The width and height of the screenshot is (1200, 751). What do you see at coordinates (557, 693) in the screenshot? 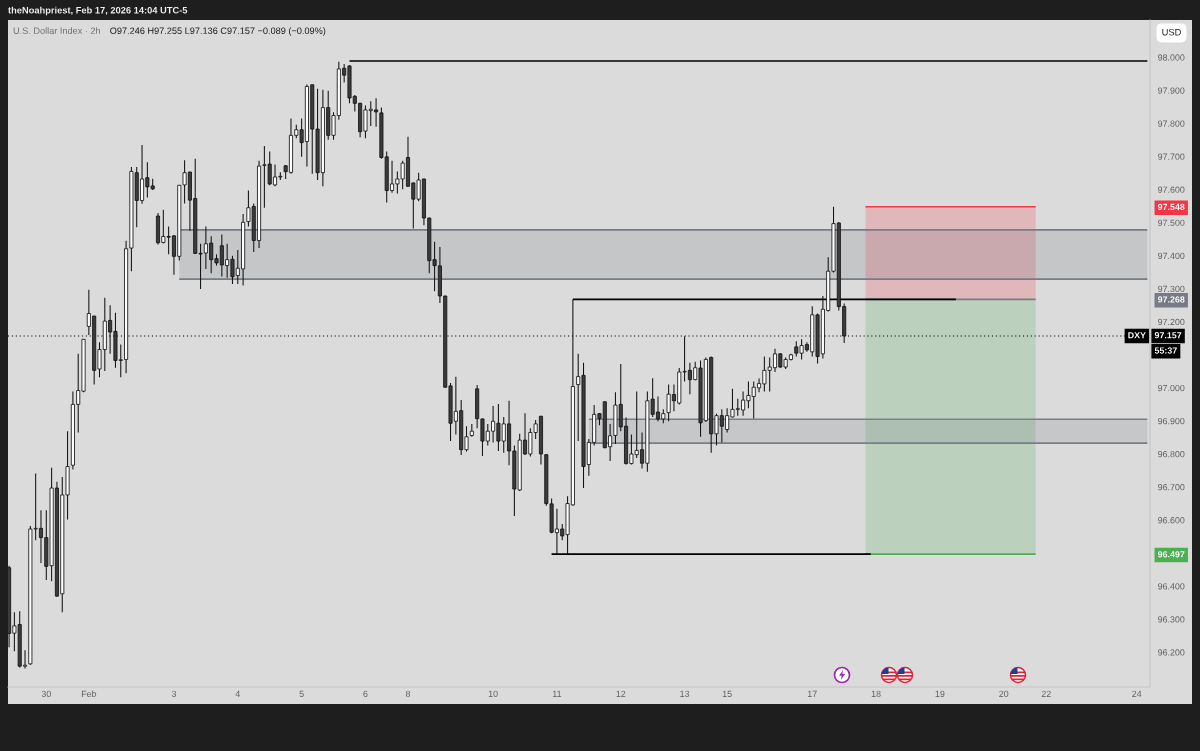
I see `x-tick-label: 11` at bounding box center [557, 693].